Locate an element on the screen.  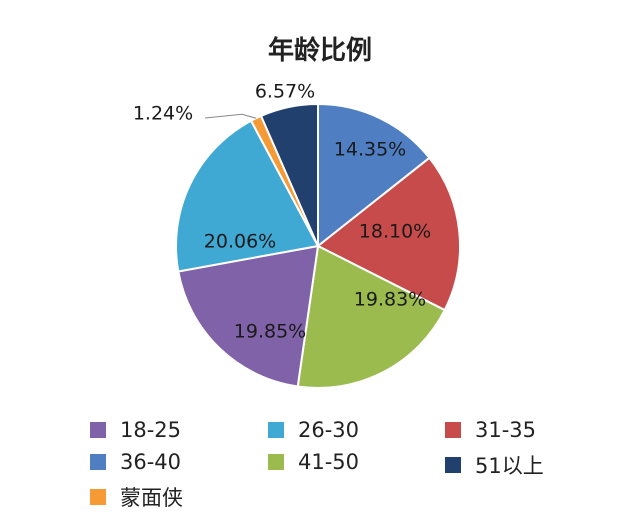
legend-label: 26-30 is located at coordinates (329, 430).